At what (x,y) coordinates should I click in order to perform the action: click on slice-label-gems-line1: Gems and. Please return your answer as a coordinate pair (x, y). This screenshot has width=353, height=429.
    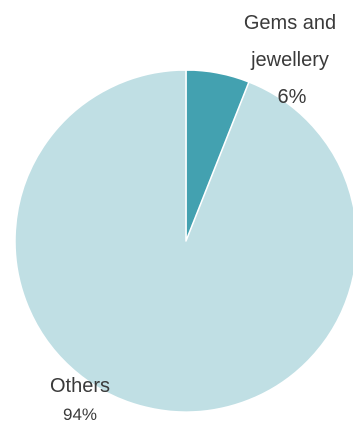
    Looking at the image, I should click on (290, 23).